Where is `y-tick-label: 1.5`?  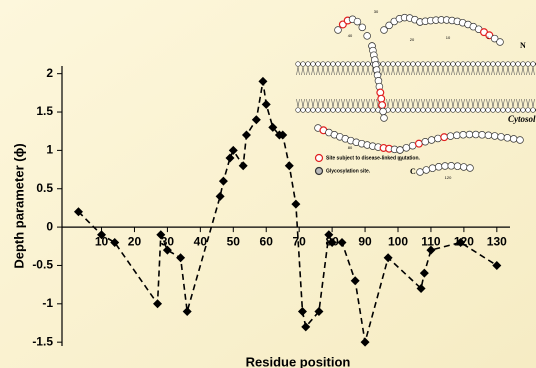
y-tick-label: 1.5 is located at coordinates (44, 111).